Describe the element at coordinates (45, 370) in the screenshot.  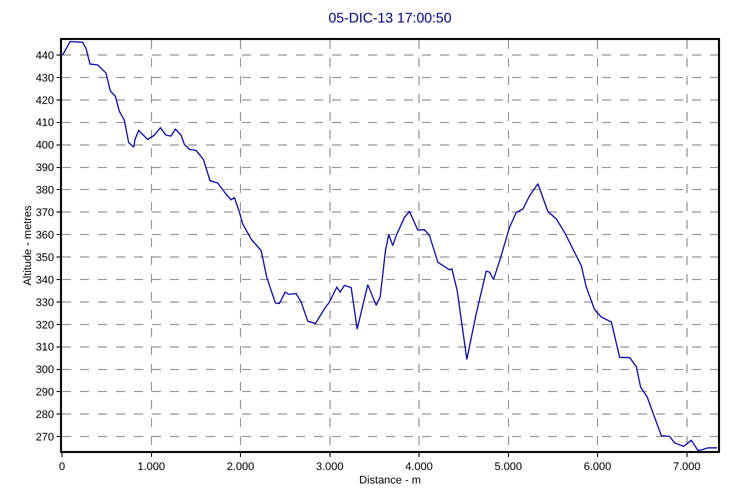
I see `y-tick-label: 300` at that location.